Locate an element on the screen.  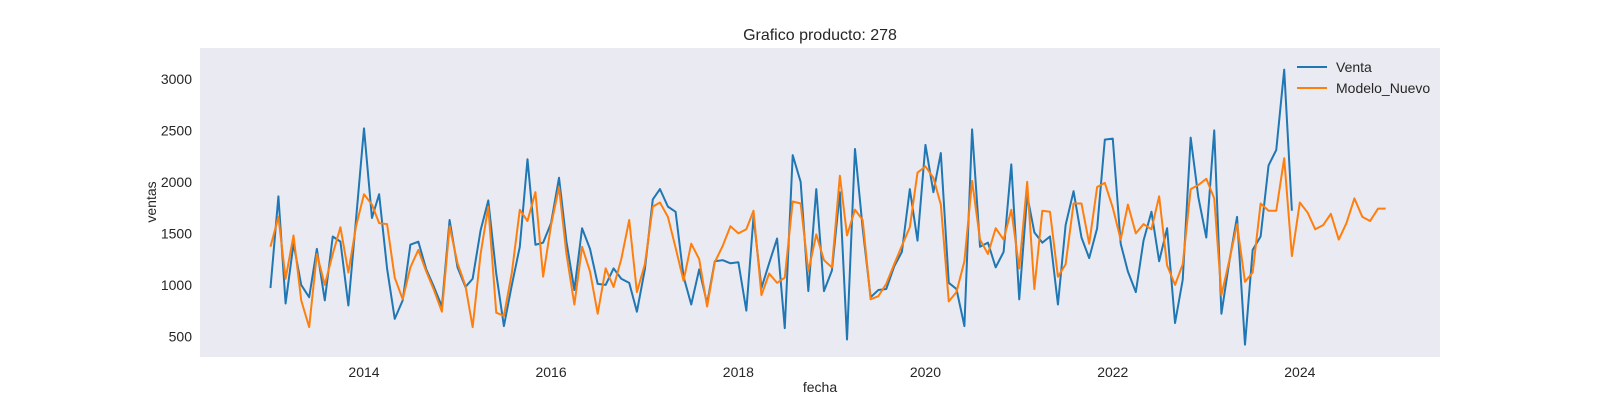
x-axis-label: fecha is located at coordinates (820, 387).